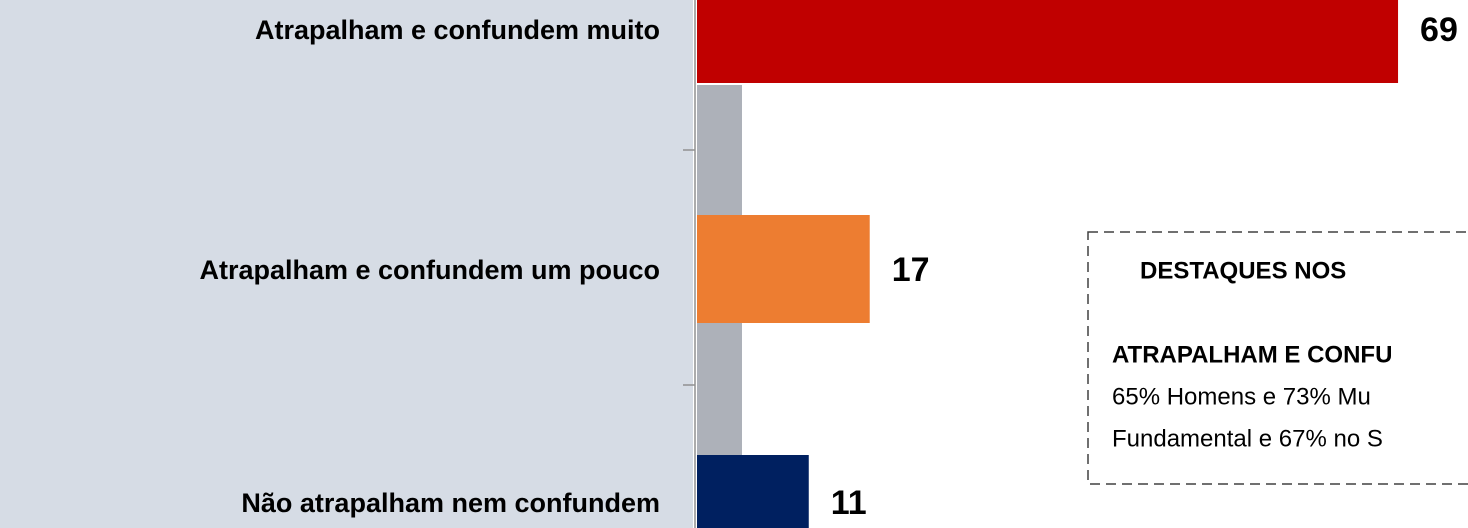 This screenshot has height=528, width=1468. I want to click on annotation-line: 65% Homens e 73% Mu, so click(1241, 396).